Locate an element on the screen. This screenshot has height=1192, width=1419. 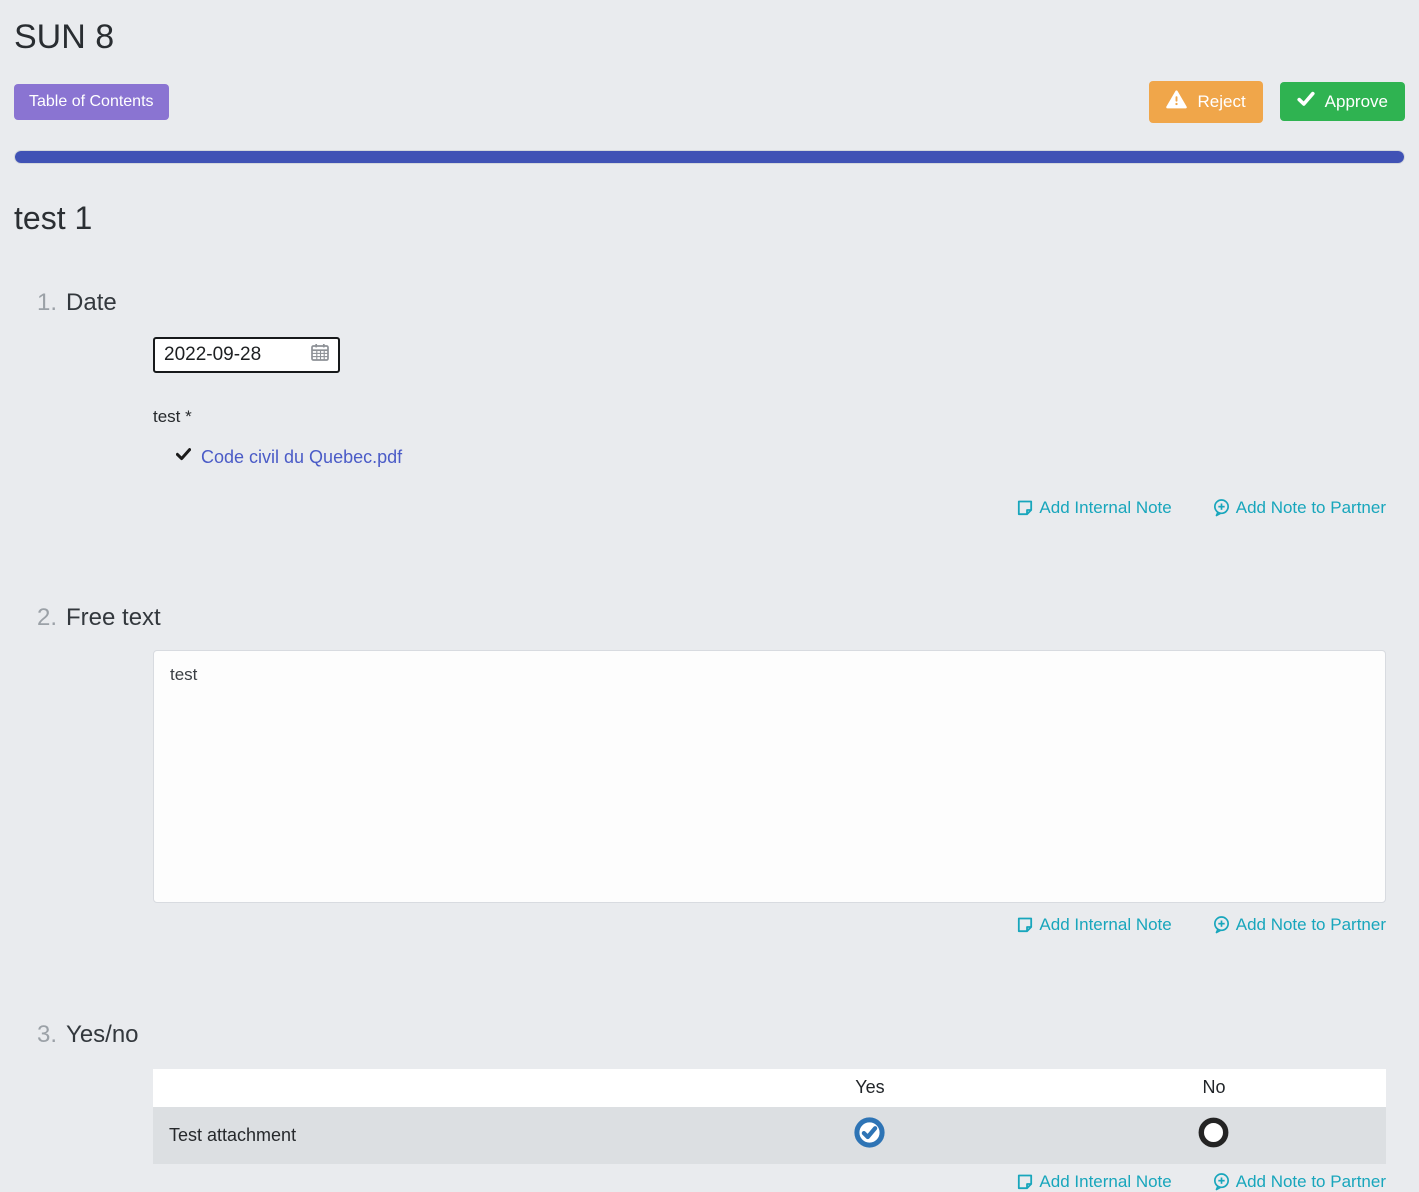
yes-no-table: Yes No Test attachment is located at coordinates (769, 1116).